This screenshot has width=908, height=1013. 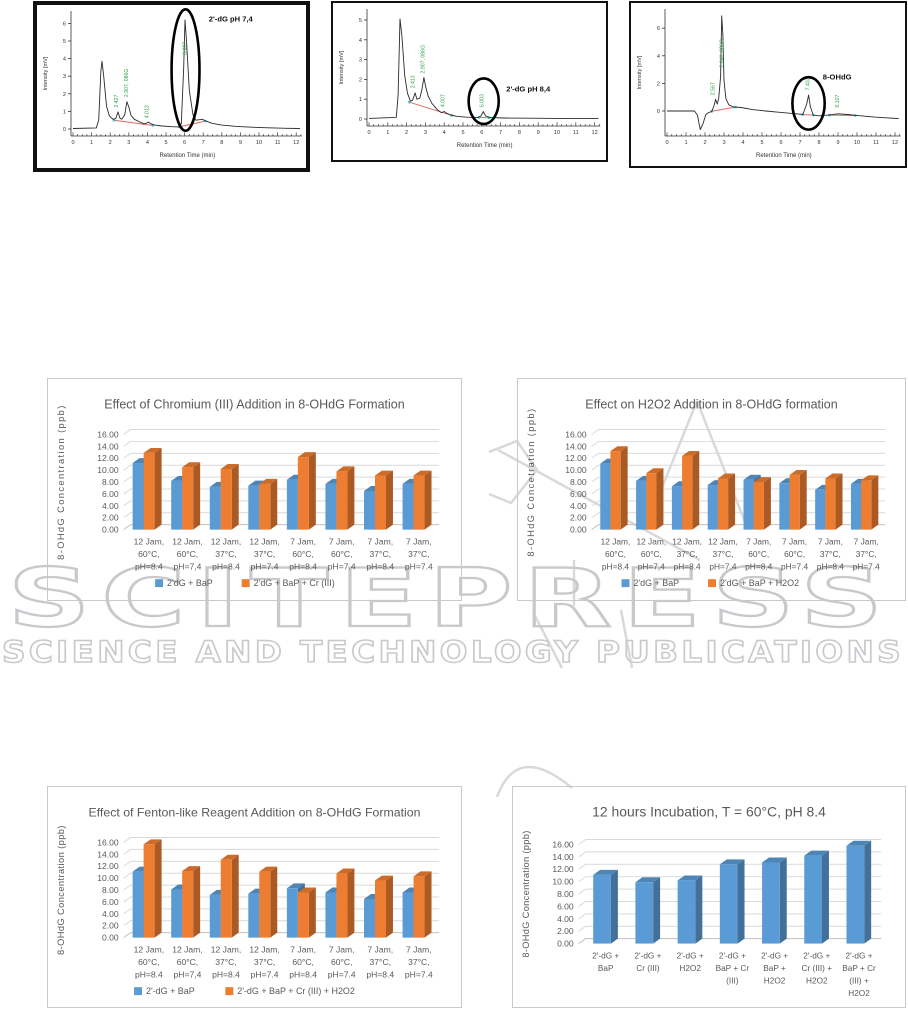 What do you see at coordinates (451, 598) in the screenshot?
I see `watermark-brand-text: SCITEPRESS` at bounding box center [451, 598].